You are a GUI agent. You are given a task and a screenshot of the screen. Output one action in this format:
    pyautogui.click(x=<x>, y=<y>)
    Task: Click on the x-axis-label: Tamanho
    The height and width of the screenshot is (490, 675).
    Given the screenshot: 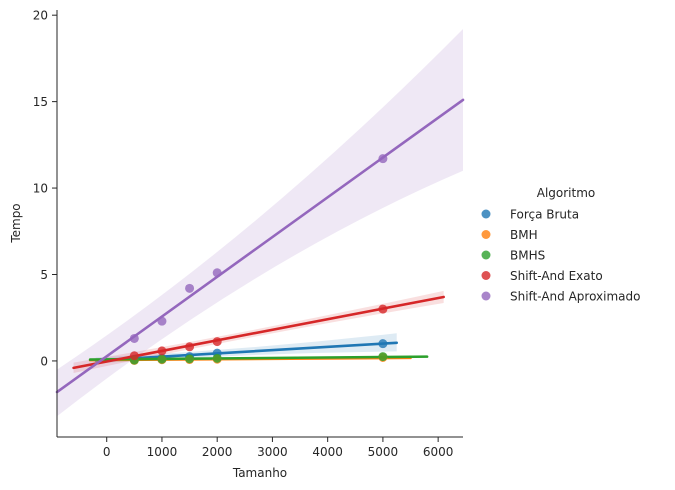 What is the action you would take?
    pyautogui.click(x=259, y=473)
    